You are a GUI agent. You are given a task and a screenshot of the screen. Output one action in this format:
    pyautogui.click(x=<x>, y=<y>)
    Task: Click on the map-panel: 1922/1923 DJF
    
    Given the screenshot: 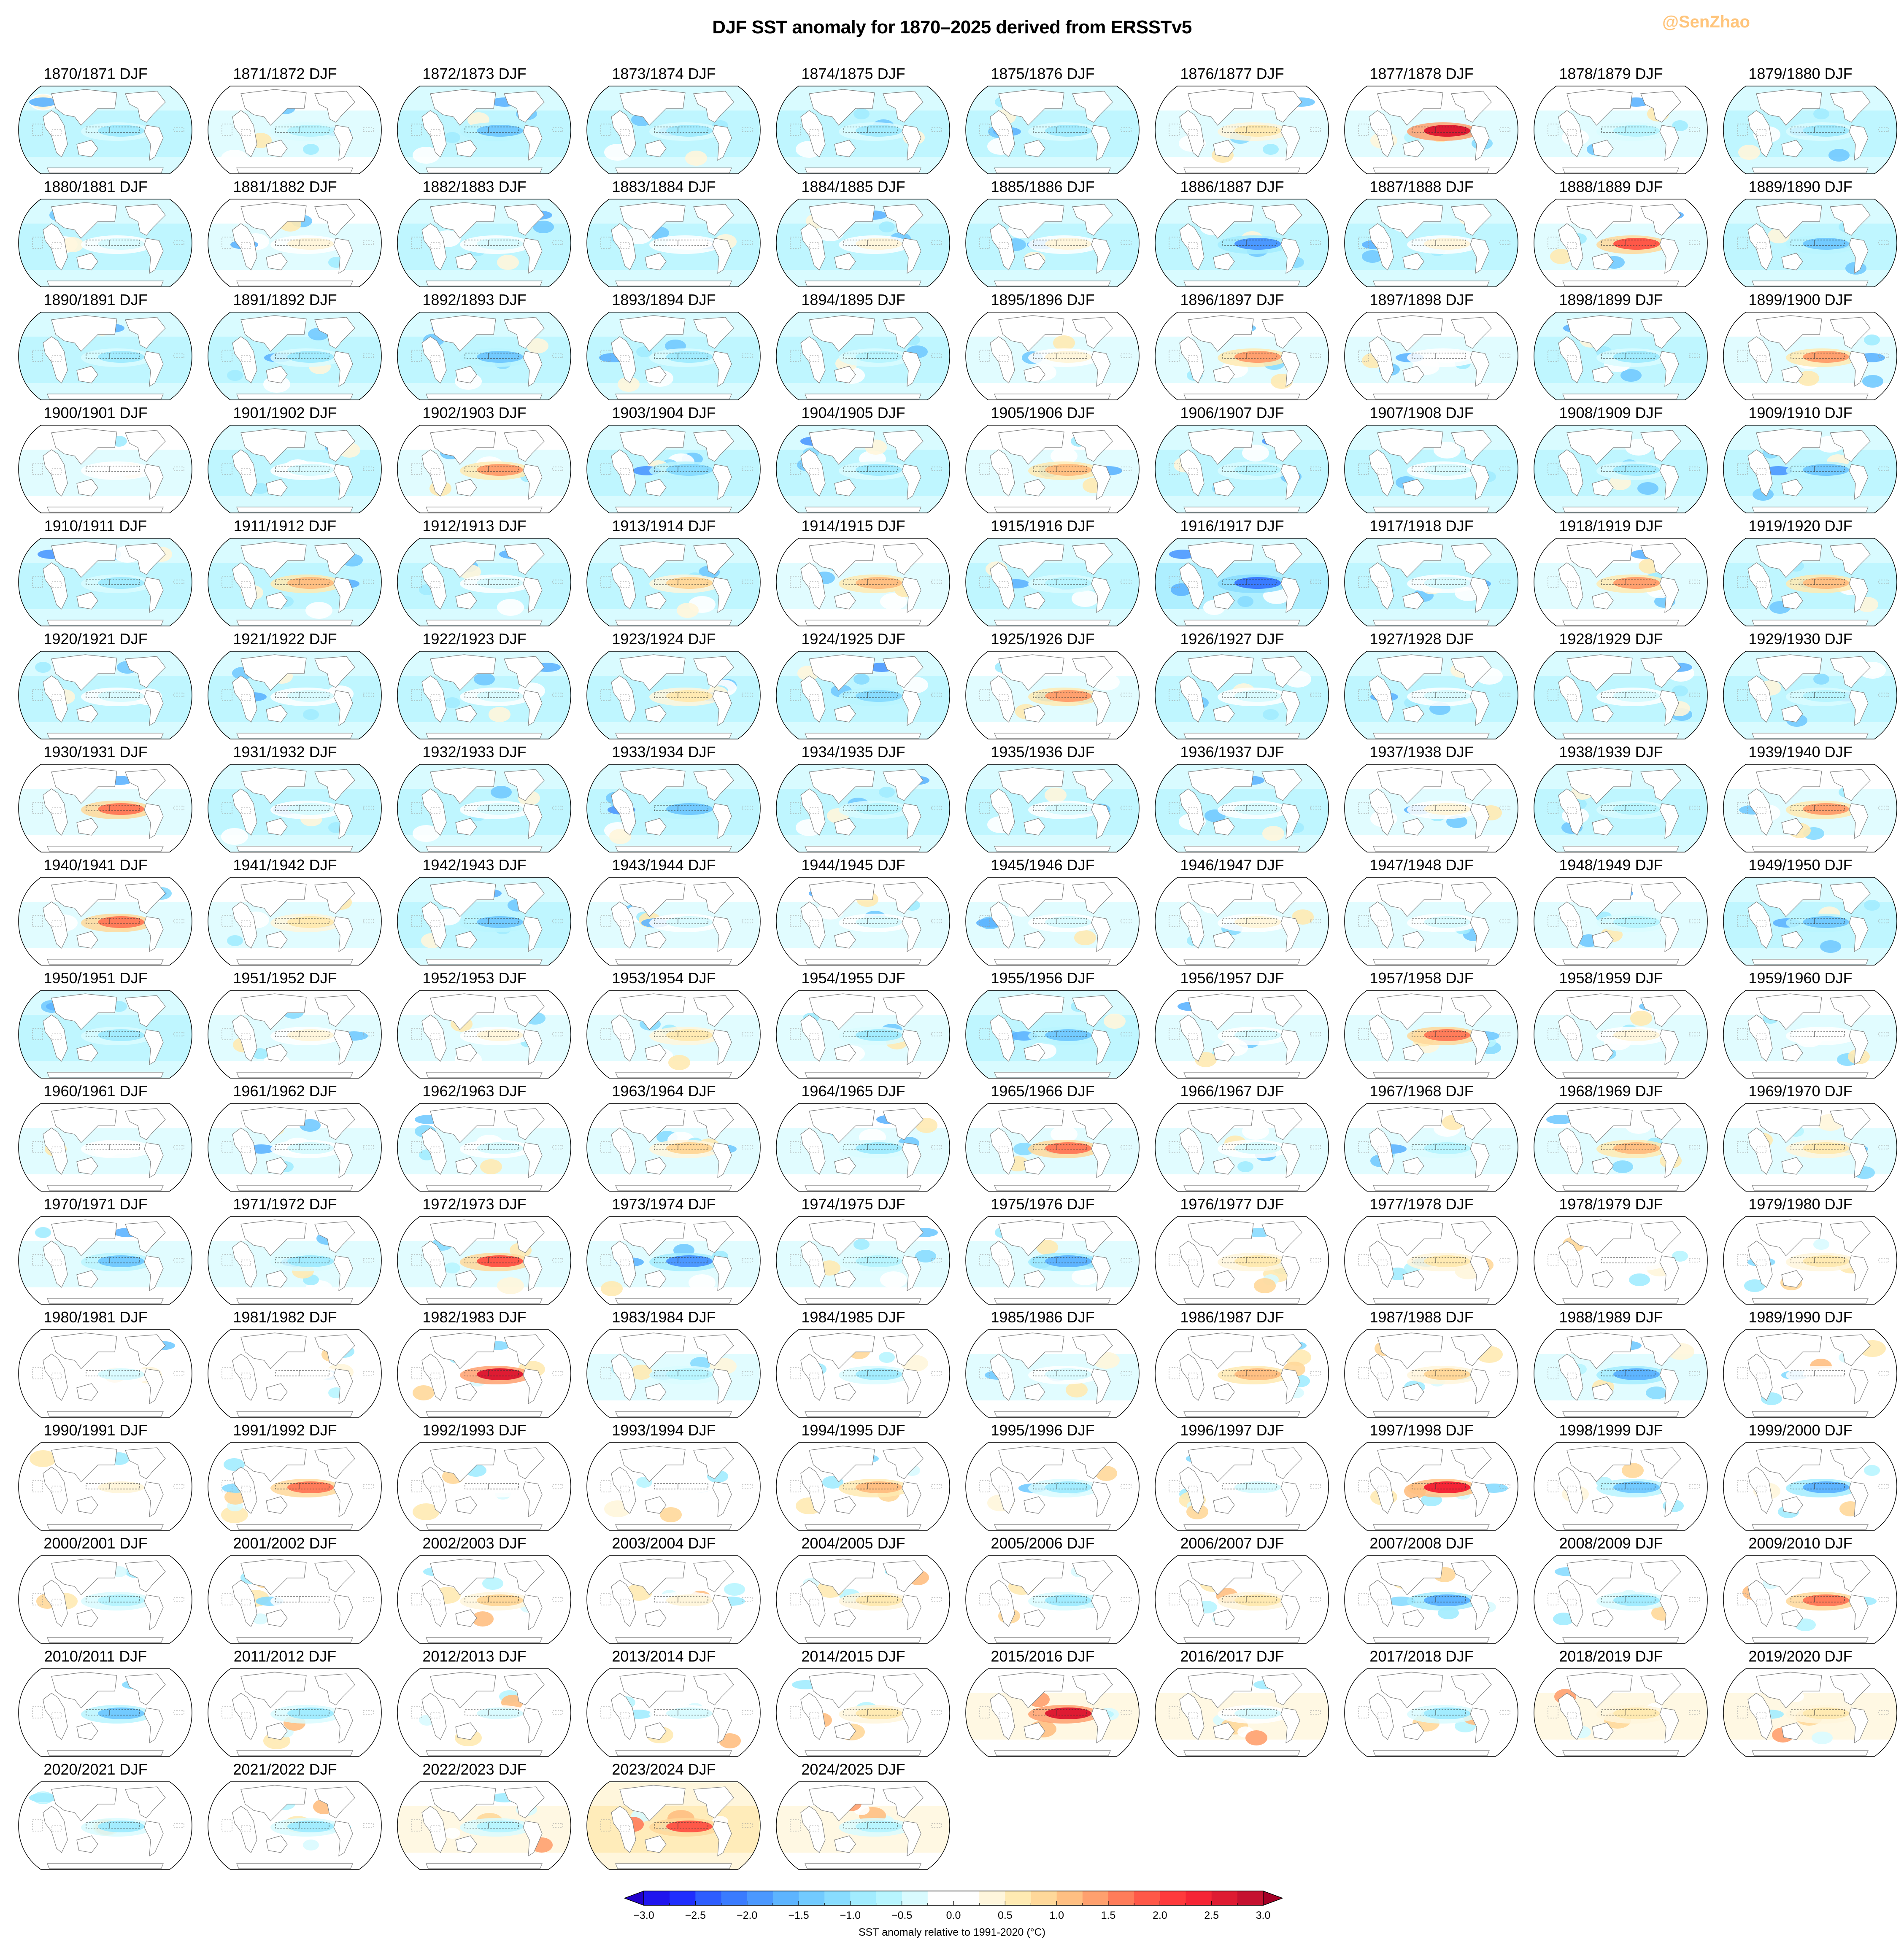 What is the action you would take?
    pyautogui.click(x=475, y=685)
    